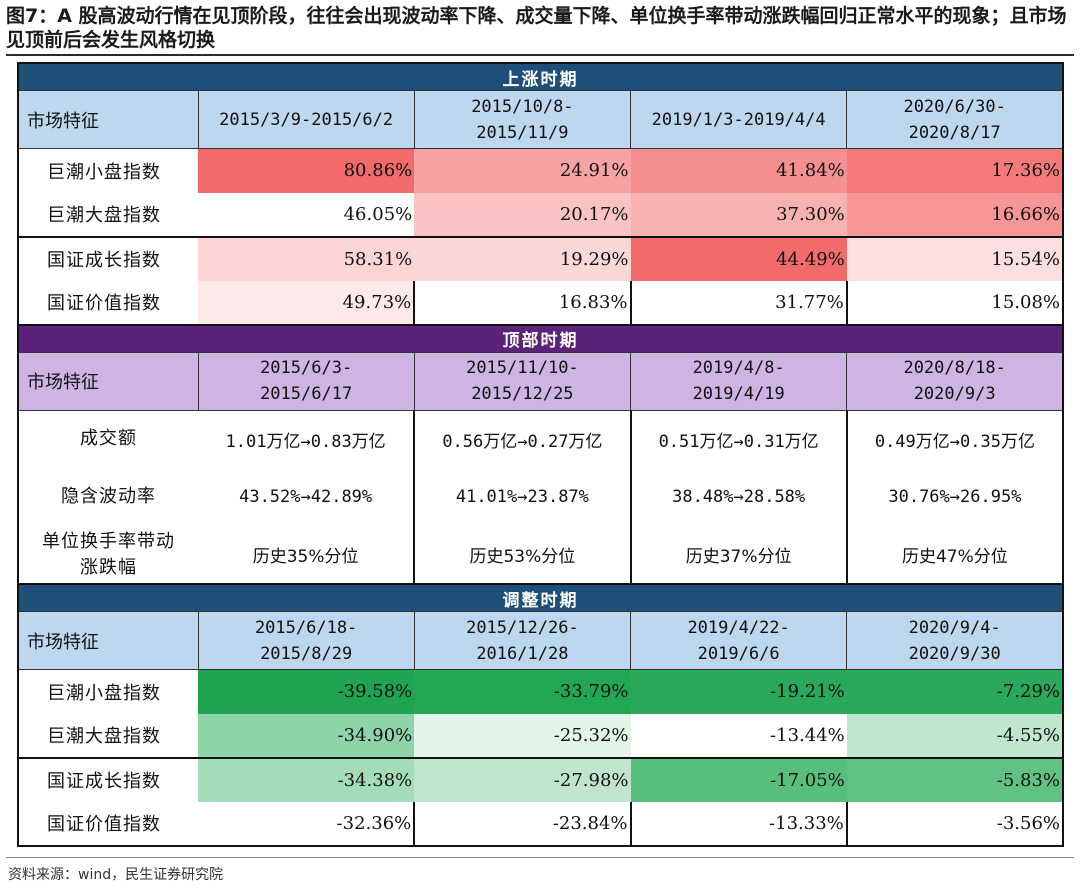  I want to click on table-row: 国证价值指数 -32.36% -23.84% -13.33% -3.56%, so click(541, 824).